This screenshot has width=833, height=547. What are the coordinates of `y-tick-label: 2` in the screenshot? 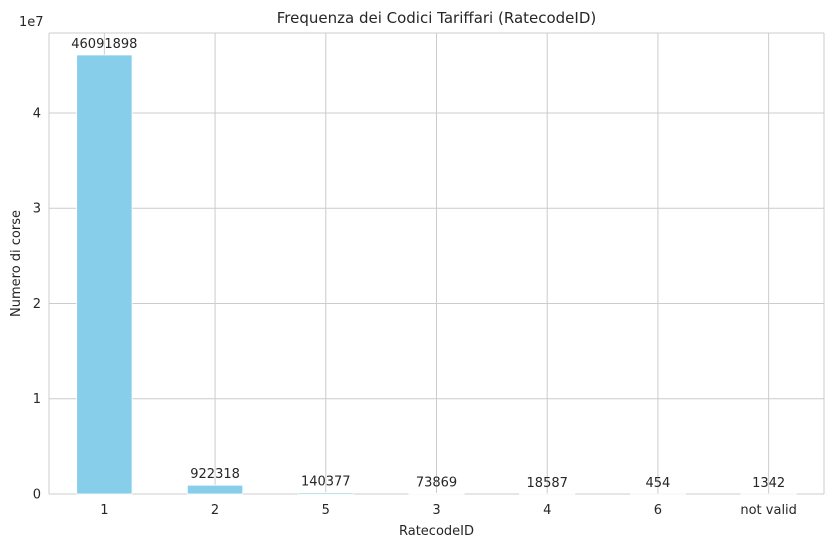 It's located at (37, 304).